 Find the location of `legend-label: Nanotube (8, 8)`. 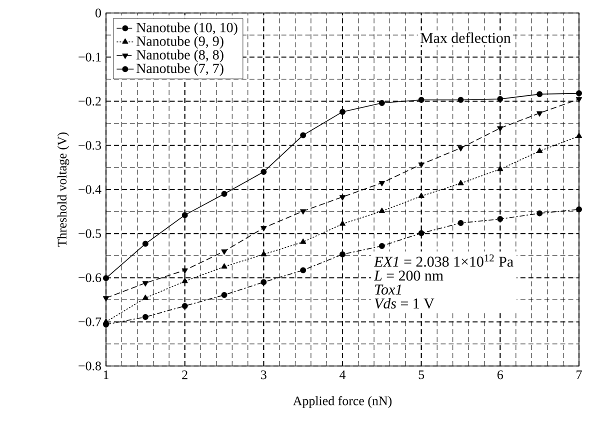

legend-label: Nanotube (8, 8) is located at coordinates (180, 56).